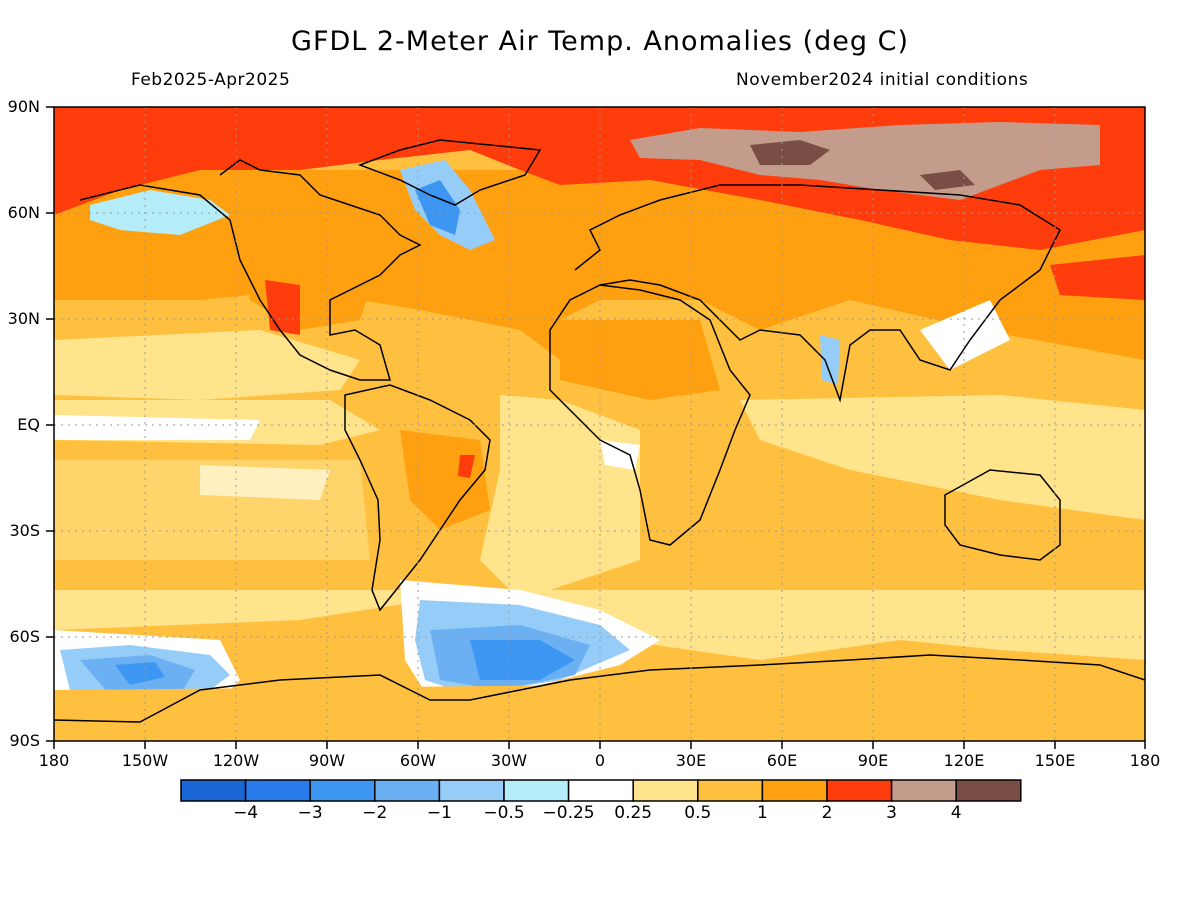 The height and width of the screenshot is (900, 1200). Describe the element at coordinates (24, 530) in the screenshot. I see `lat-label: 30S` at that location.